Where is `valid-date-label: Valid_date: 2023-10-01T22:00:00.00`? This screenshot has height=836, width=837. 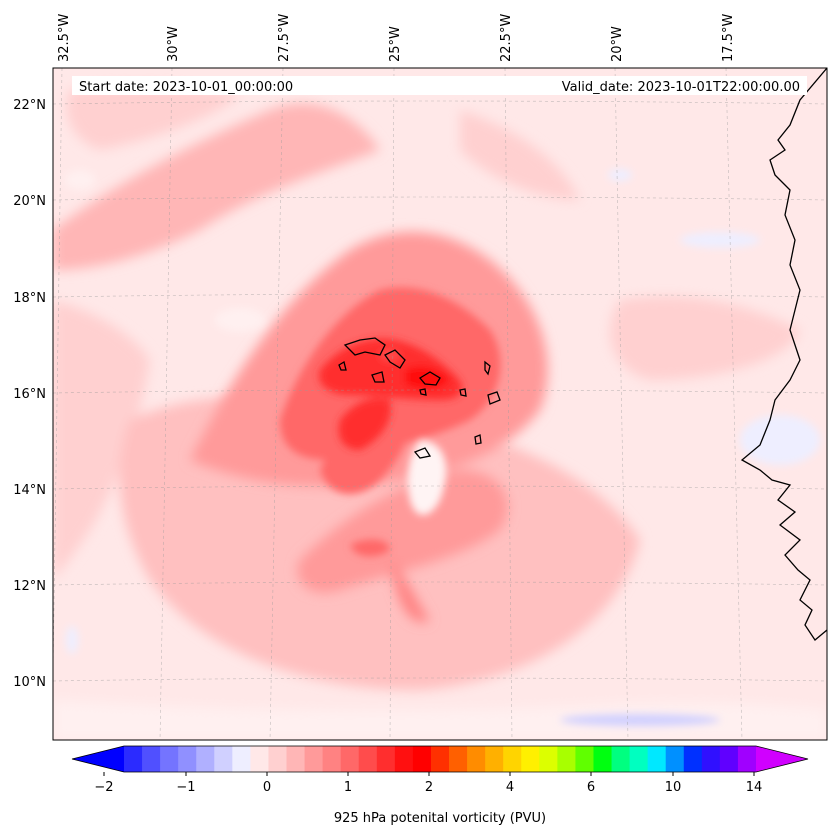
valid-date-label: Valid_date: 2023-10-01T22:00:00.00 is located at coordinates (681, 87).